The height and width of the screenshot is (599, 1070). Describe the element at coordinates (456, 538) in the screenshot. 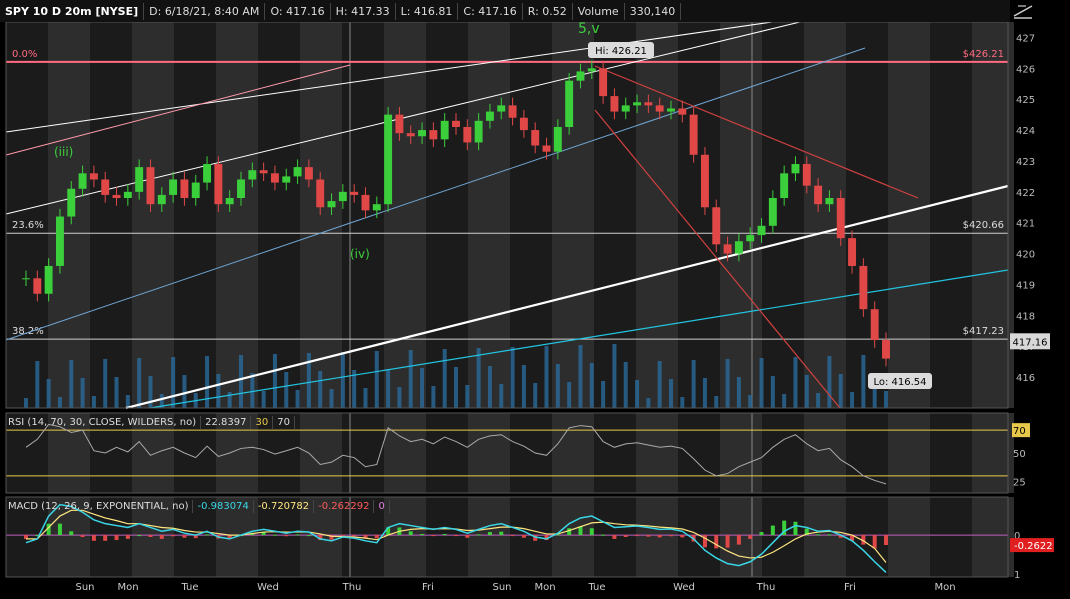

I see `macd-line` at that location.